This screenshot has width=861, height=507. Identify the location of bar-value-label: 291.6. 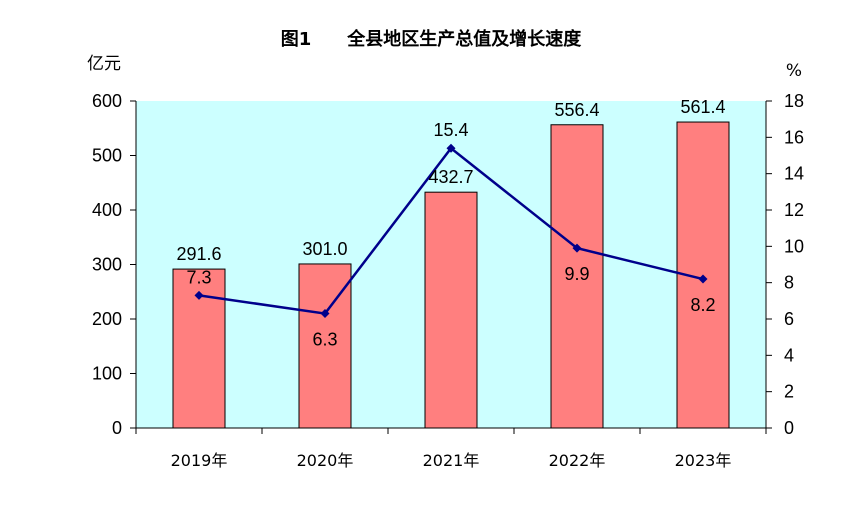
(198, 254).